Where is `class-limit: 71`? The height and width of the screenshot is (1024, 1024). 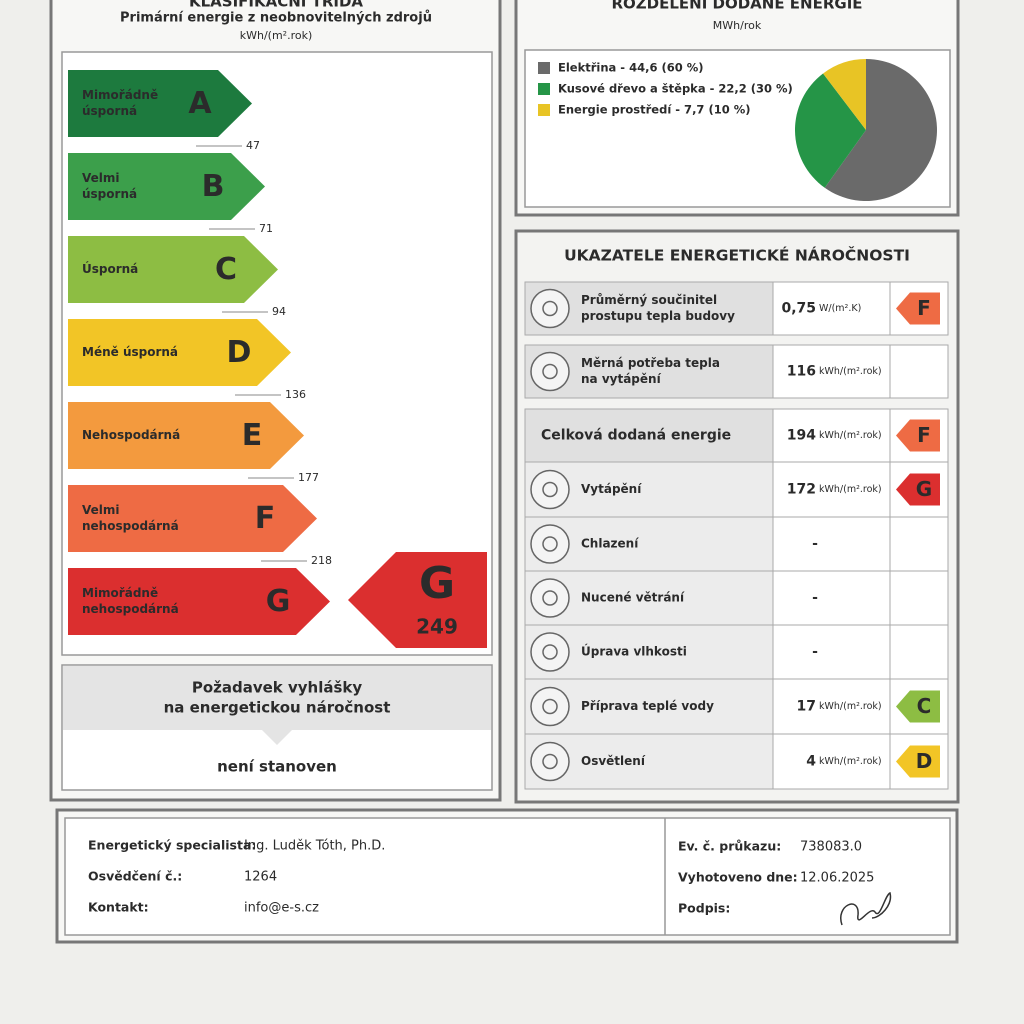 class-limit: 71 is located at coordinates (266, 228).